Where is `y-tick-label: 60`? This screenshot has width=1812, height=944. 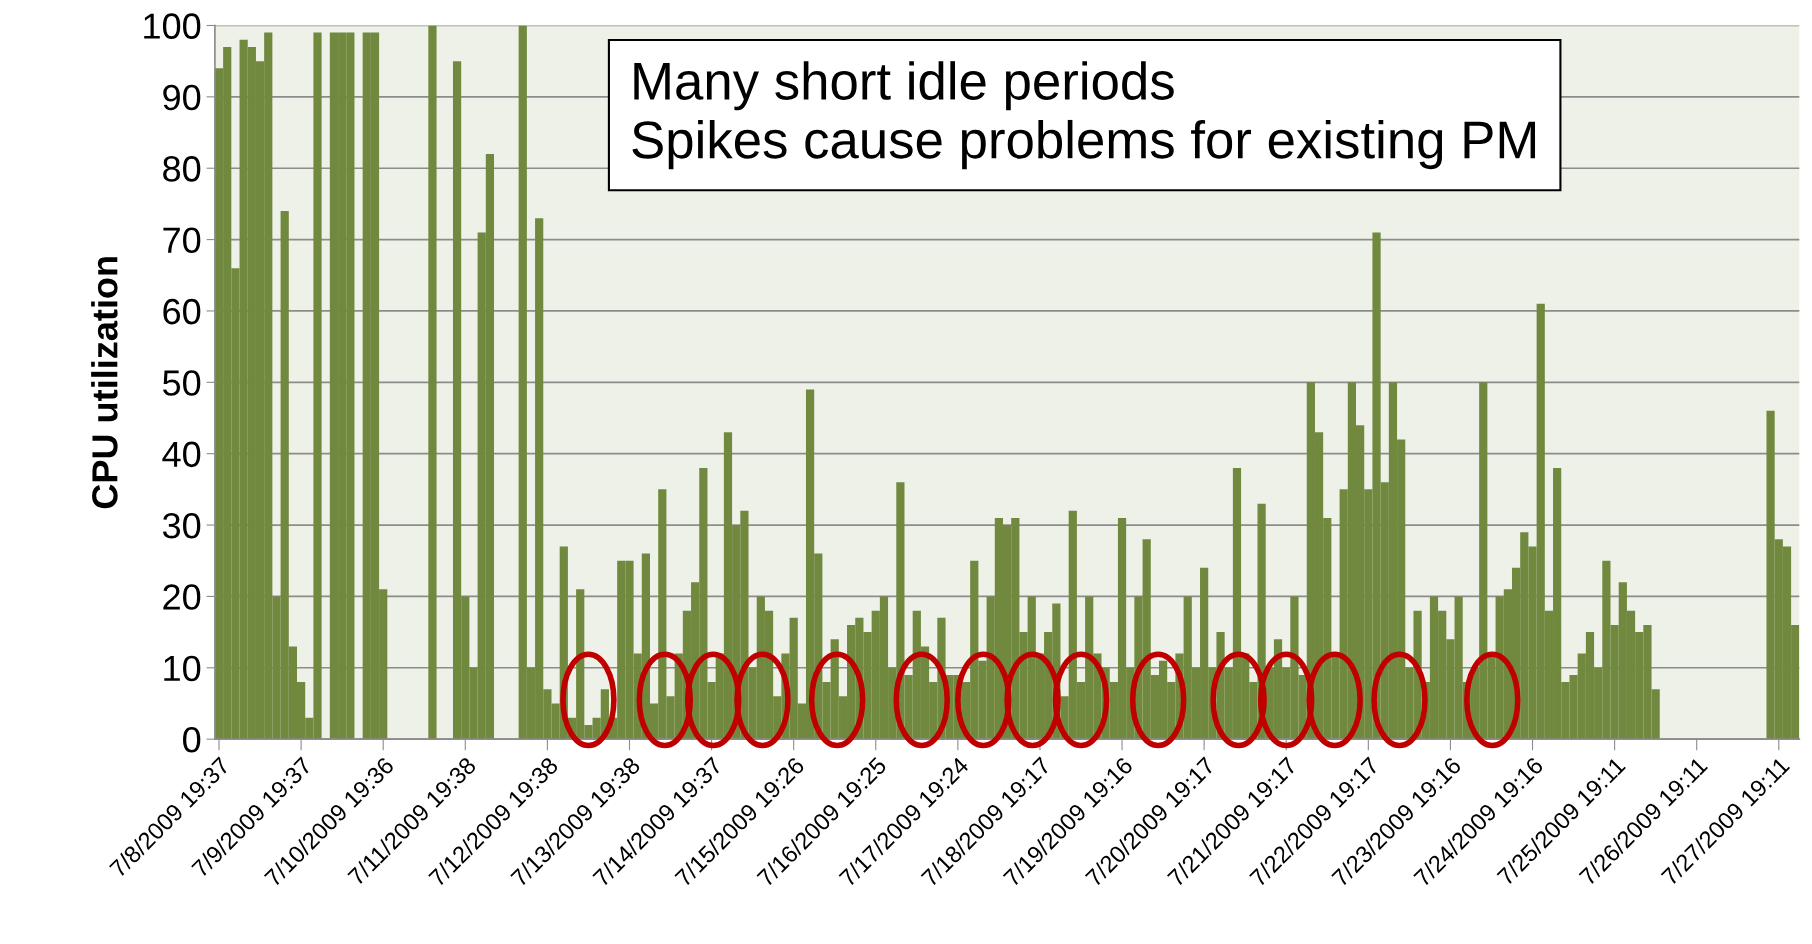 y-tick-label: 60 is located at coordinates (182, 311).